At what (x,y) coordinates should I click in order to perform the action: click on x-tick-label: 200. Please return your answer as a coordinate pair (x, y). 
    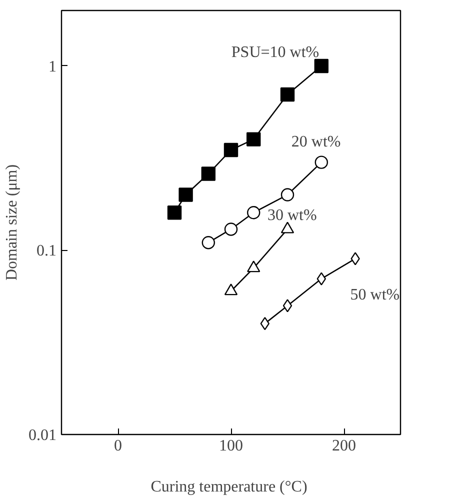
    Looking at the image, I should click on (344, 446).